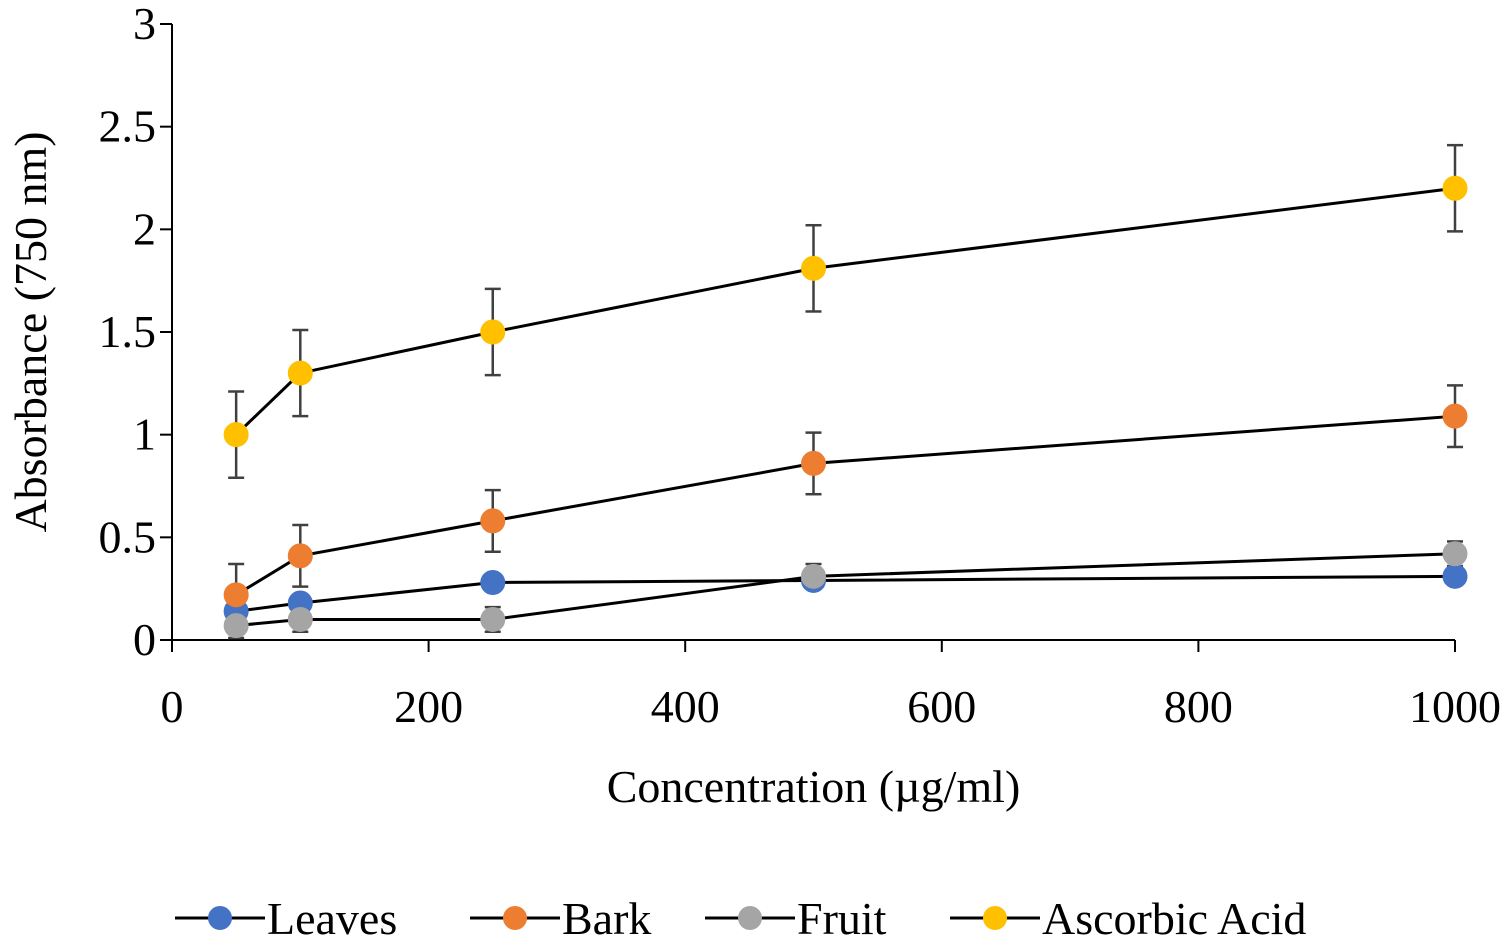  I want to click on x-tick-label: 1000, so click(1455, 706).